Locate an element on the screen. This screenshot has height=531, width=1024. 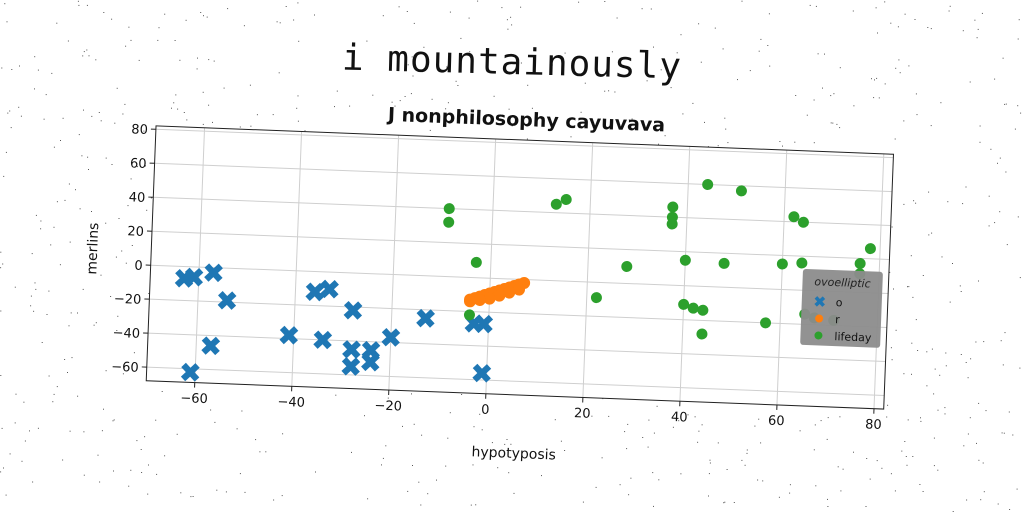
x-tick-label: −40 is located at coordinates (291, 403).